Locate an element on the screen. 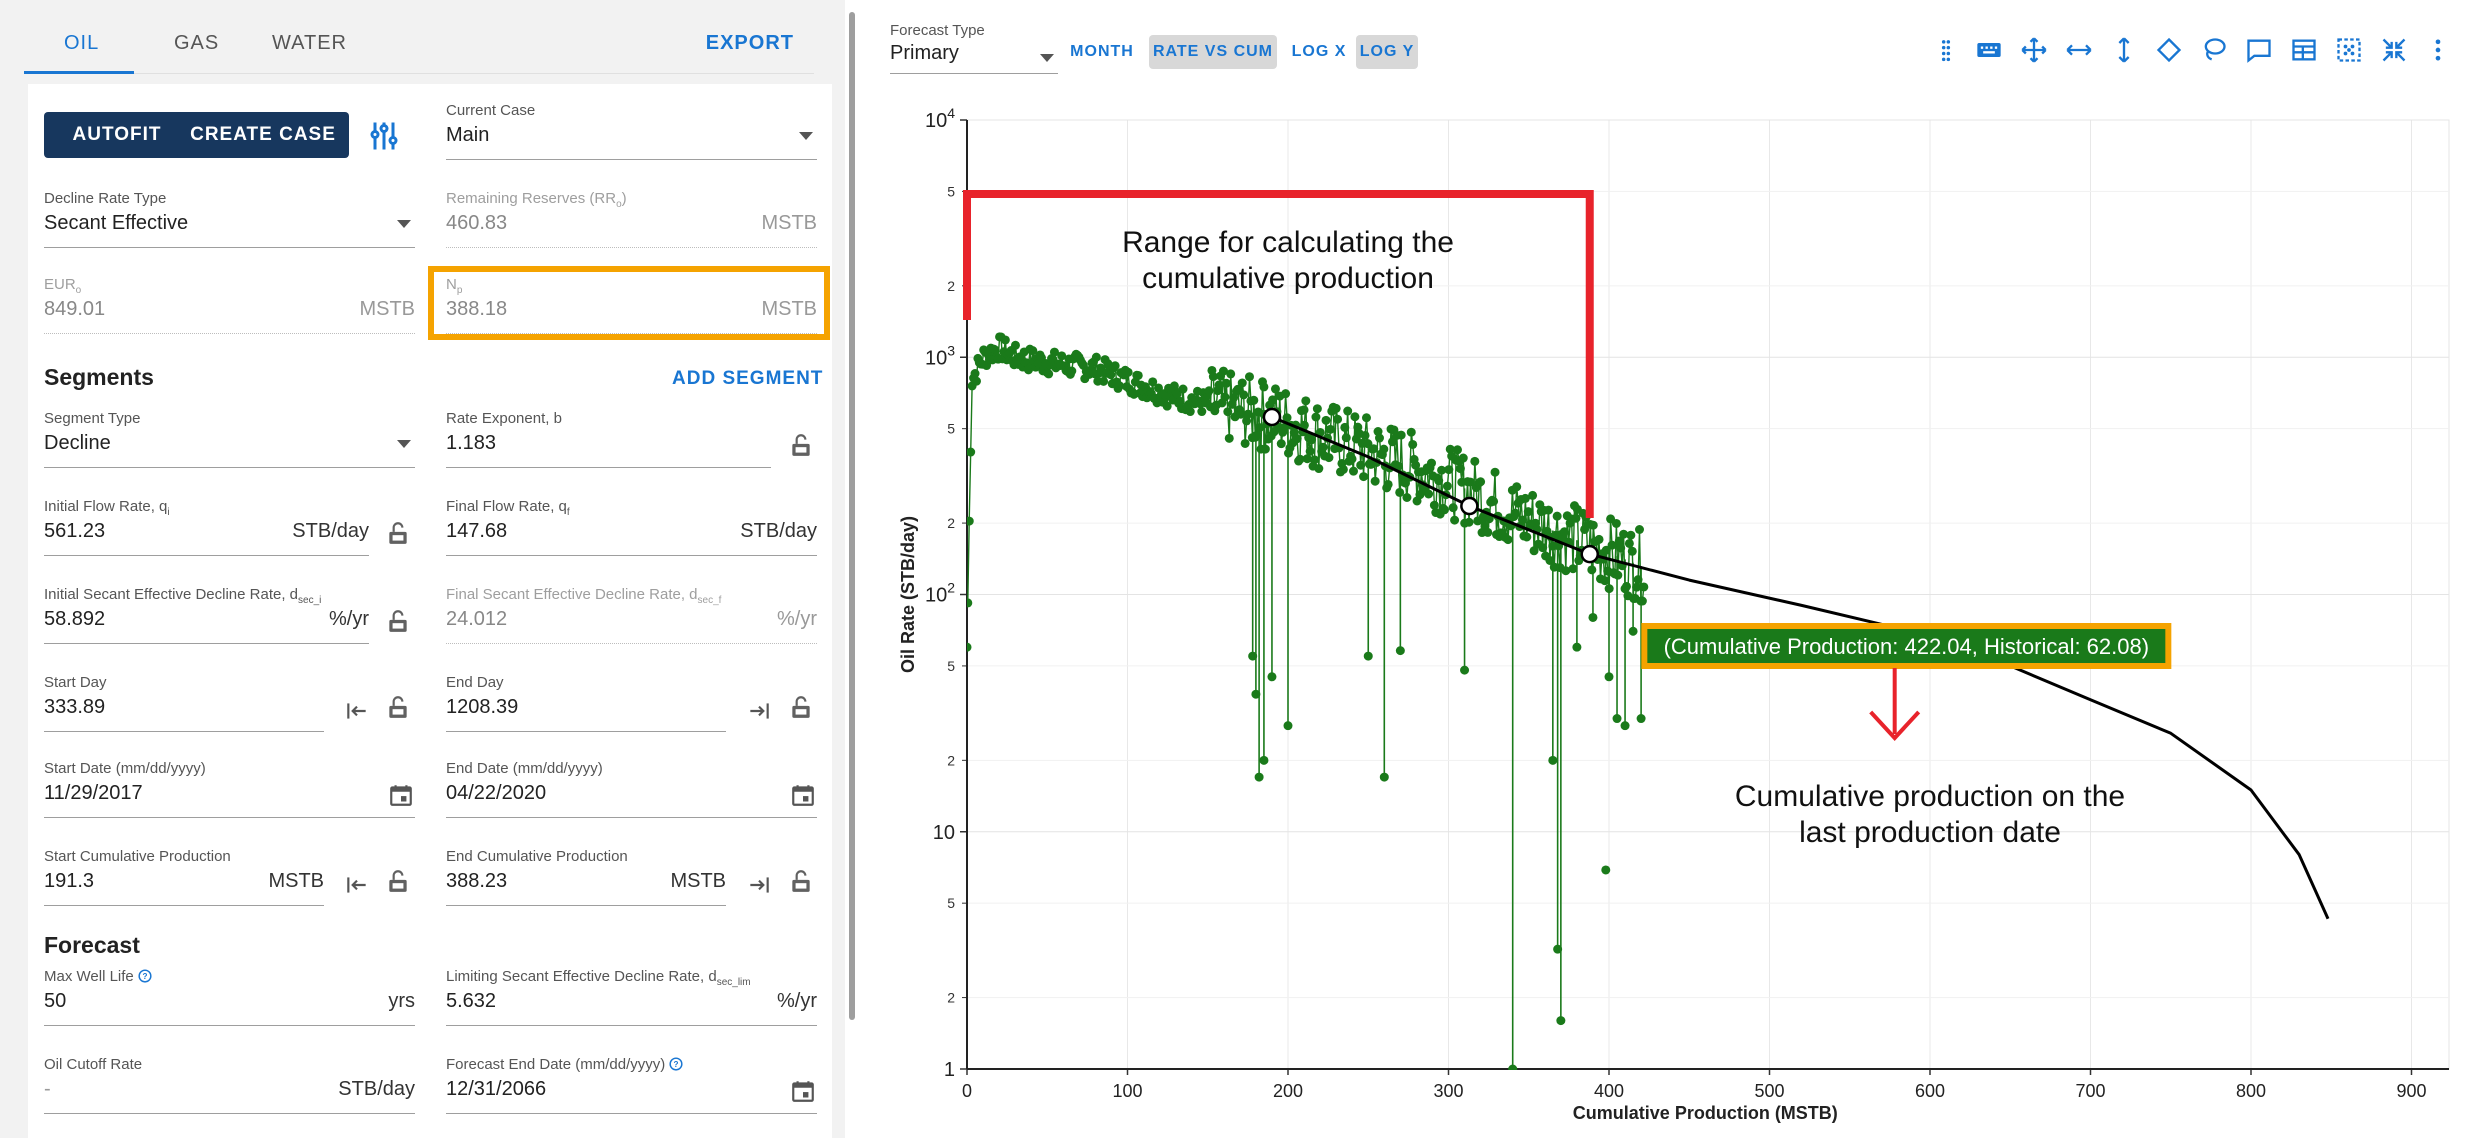 Image resolution: width=2475 pixels, height=1138 pixels. oil-cutoff-field: Oil Cutoff Rate - STB/day is located at coordinates (229, 1085).